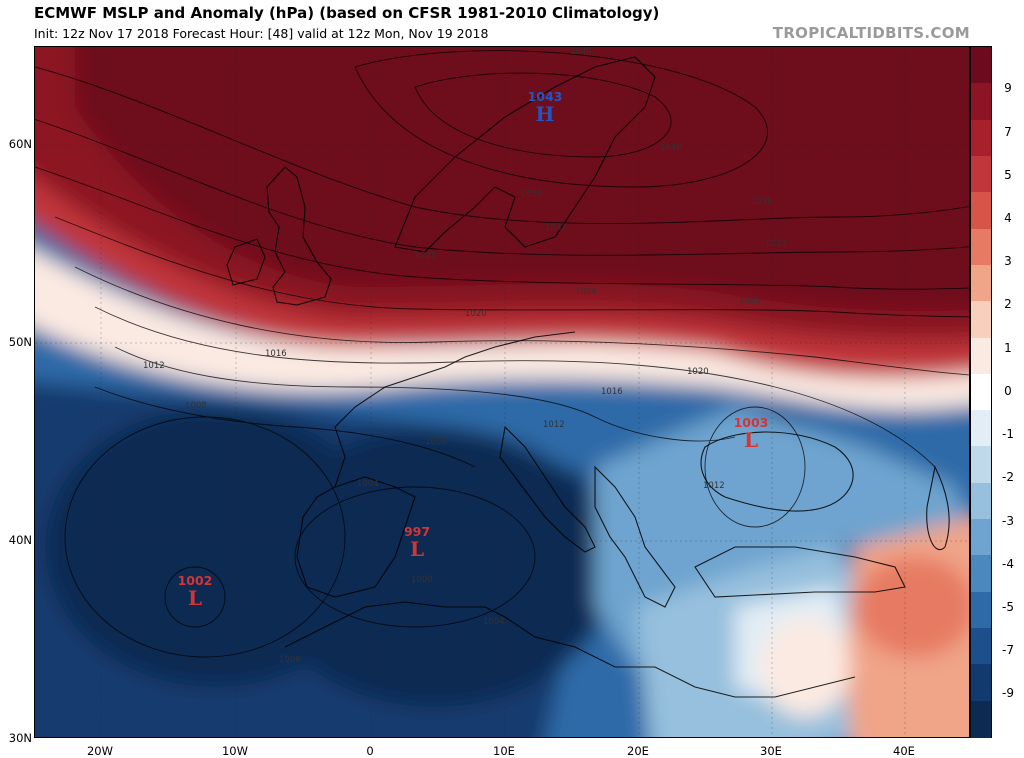 The image size is (1024, 758). I want to click on anomaly-colorbar, so click(981, 392).